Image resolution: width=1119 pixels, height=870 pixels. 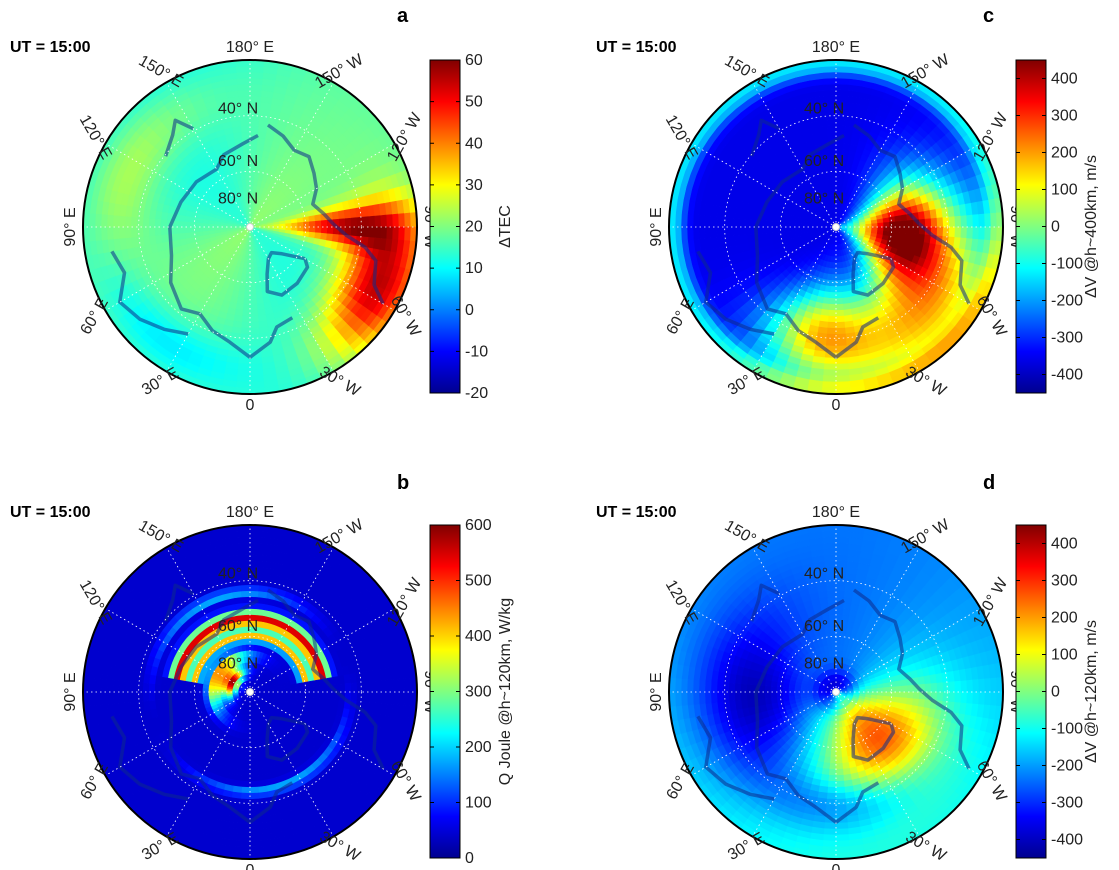 I want to click on latitude-circle, so click(x=836, y=227).